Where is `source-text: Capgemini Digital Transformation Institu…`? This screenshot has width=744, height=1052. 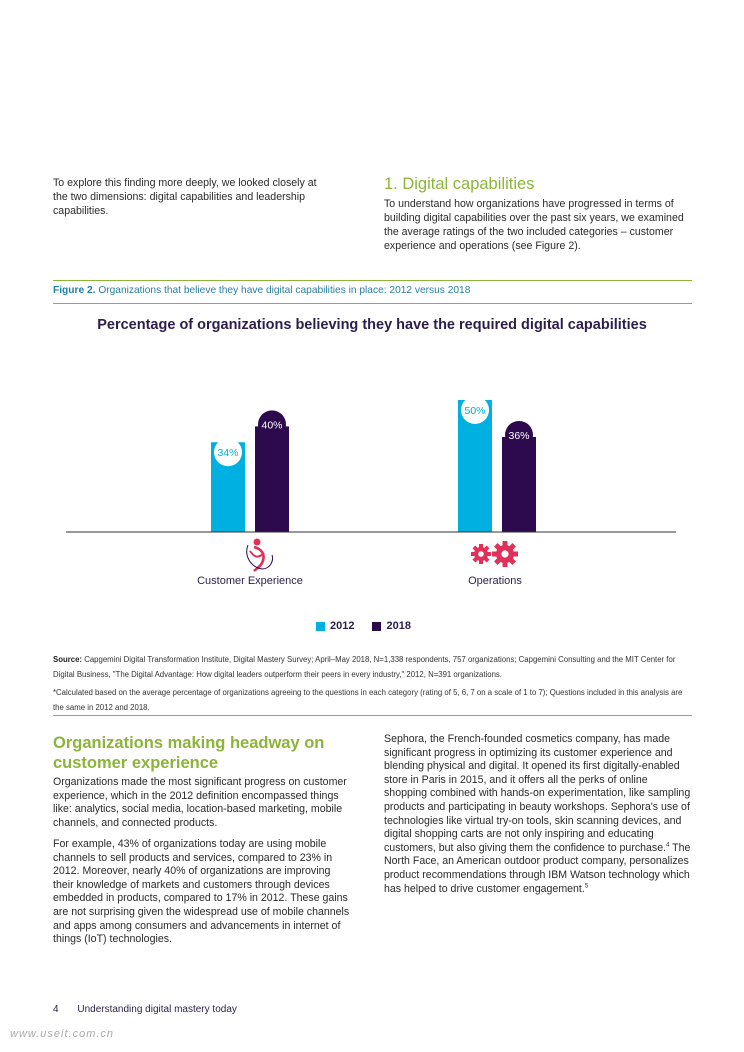 source-text: Capgemini Digital Transformation Institu… is located at coordinates (364, 667).